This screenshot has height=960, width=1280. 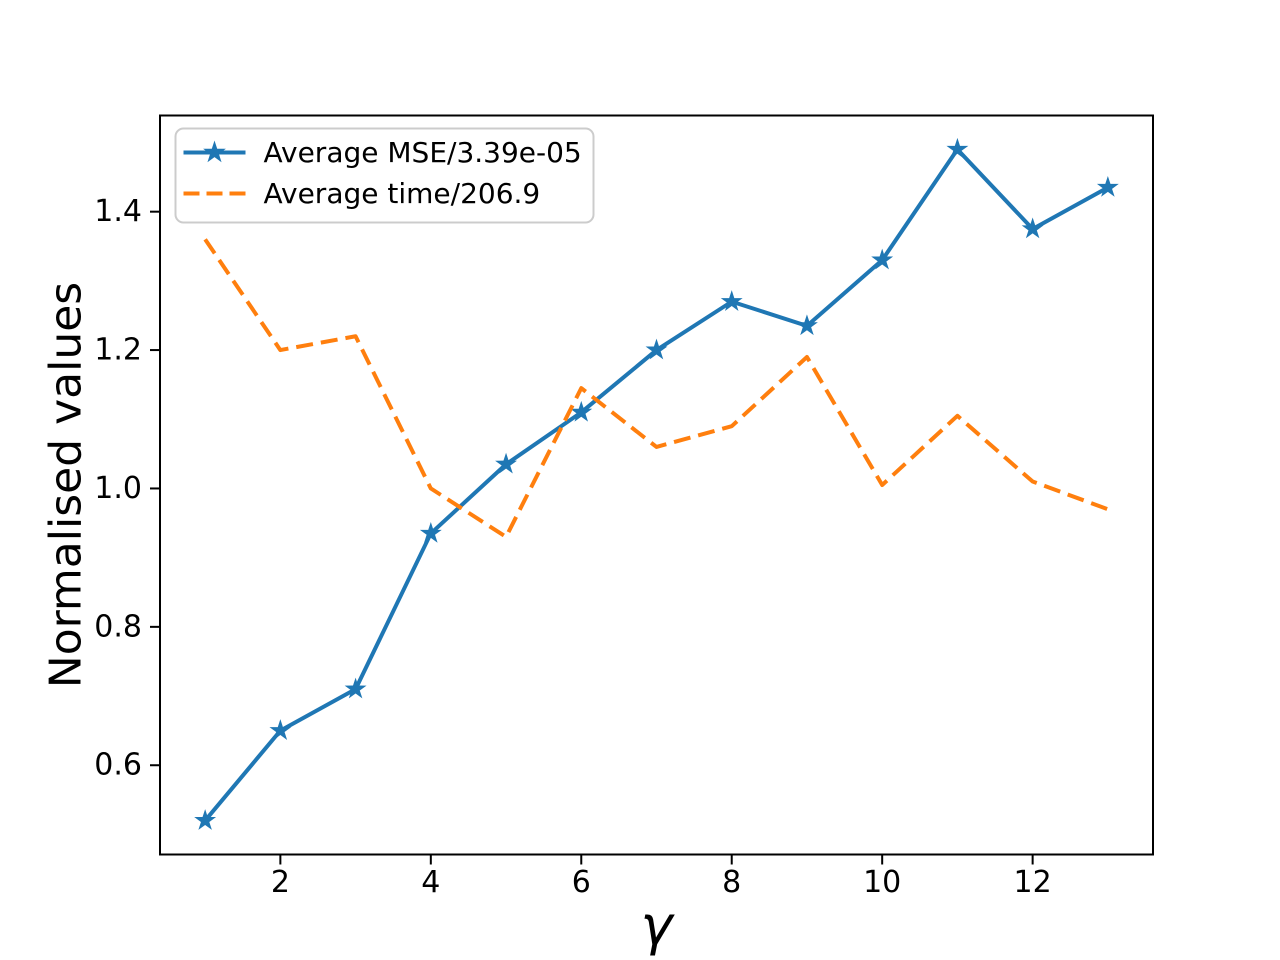 I want to click on legend-label: Average MSE/3.39e-05, so click(x=423, y=152).